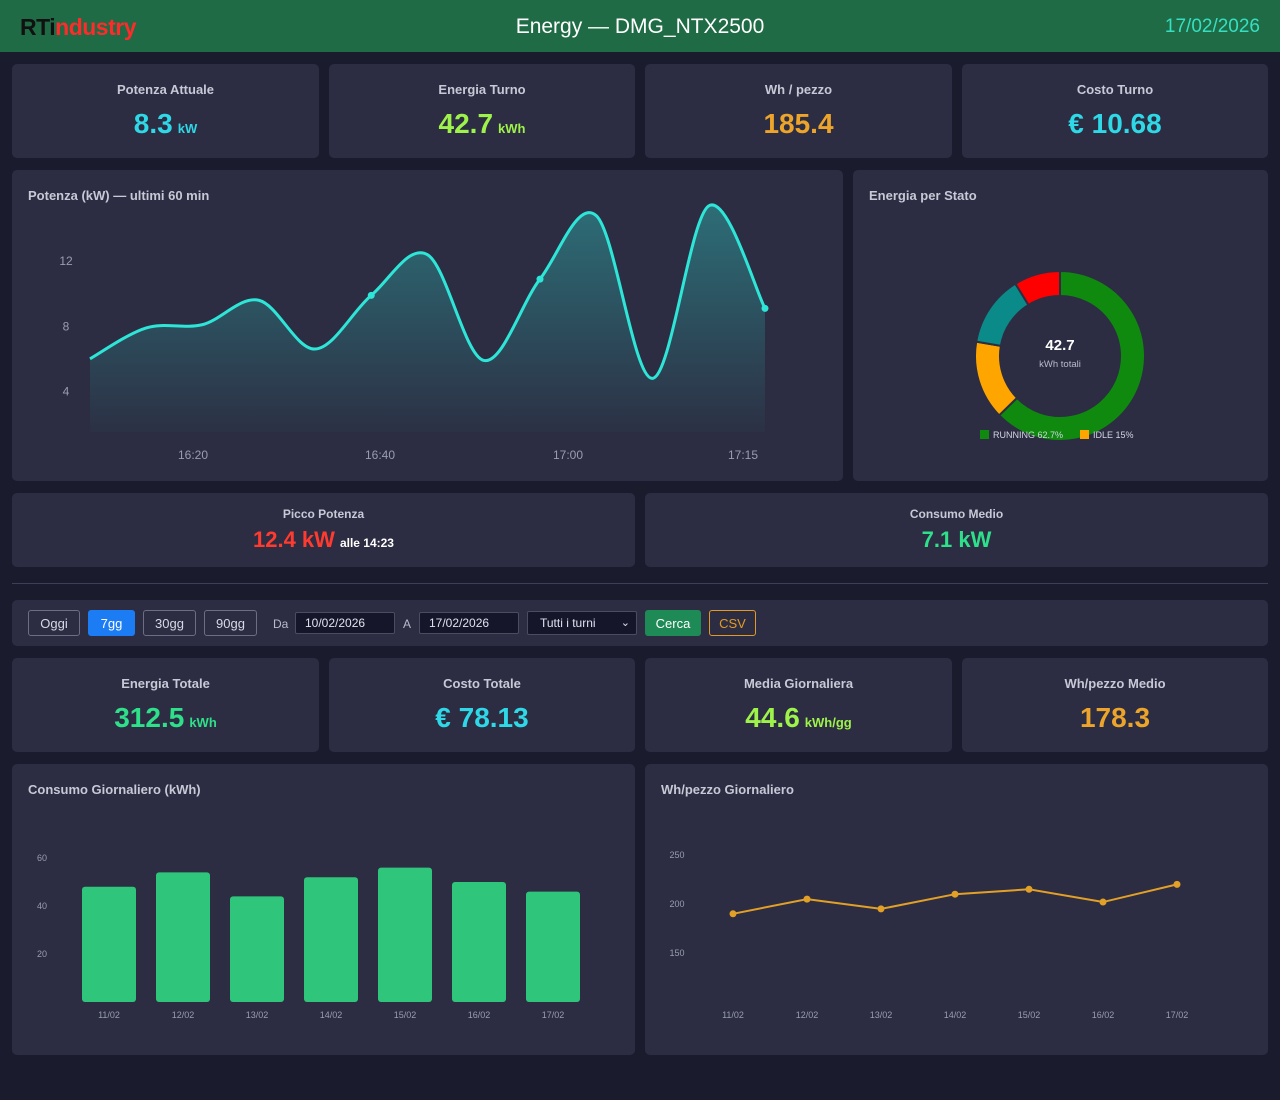 The width and height of the screenshot is (1280, 1100). What do you see at coordinates (1115, 683) in the screenshot?
I see `kpi-label: Wh/pezzo Medio` at bounding box center [1115, 683].